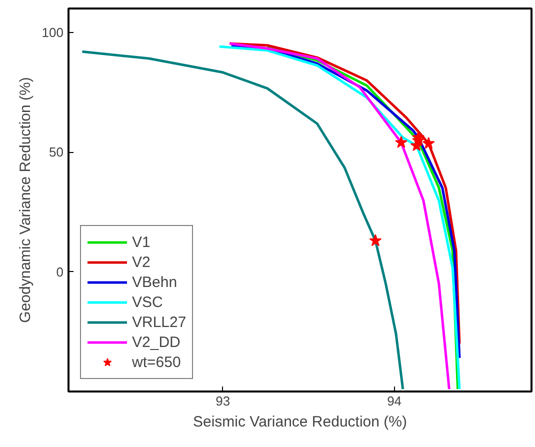 The width and height of the screenshot is (535, 447). What do you see at coordinates (25, 200) in the screenshot?
I see `y-axis-title: Geodynamic Variance Reduction (%)` at bounding box center [25, 200].